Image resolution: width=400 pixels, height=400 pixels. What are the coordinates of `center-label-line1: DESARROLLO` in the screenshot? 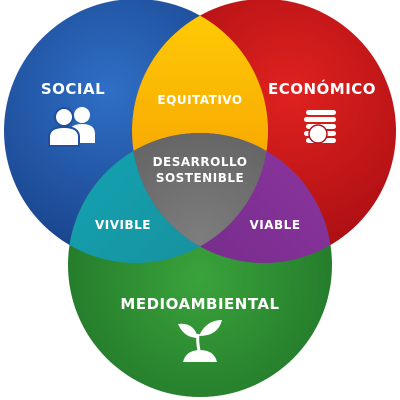 It's located at (200, 162).